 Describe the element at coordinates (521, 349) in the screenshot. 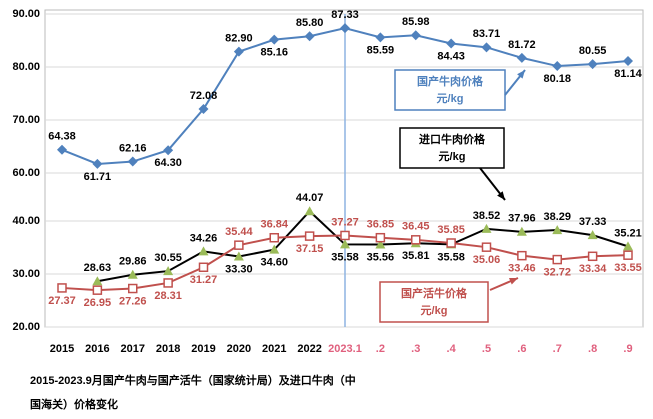

I see `x-tick-label: .6` at that location.